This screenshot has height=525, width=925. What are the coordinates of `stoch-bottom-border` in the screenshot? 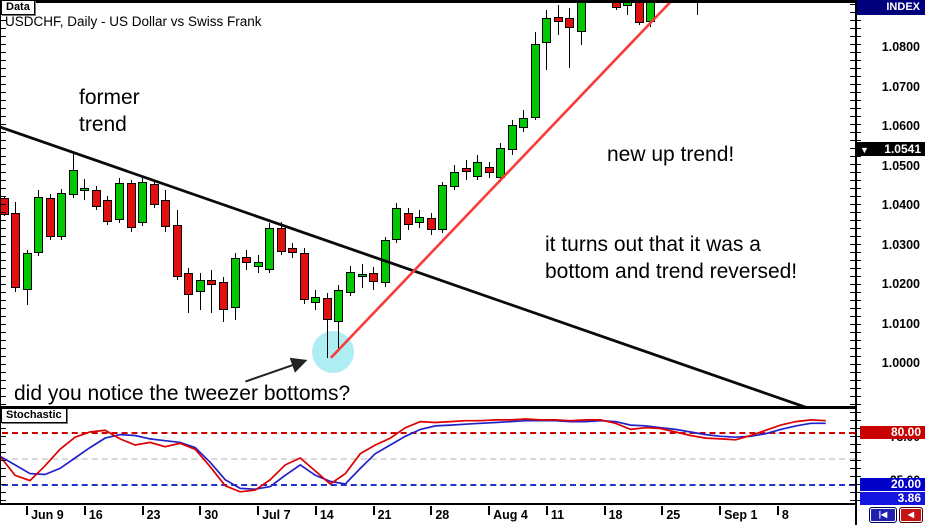 It's located at (428, 504).